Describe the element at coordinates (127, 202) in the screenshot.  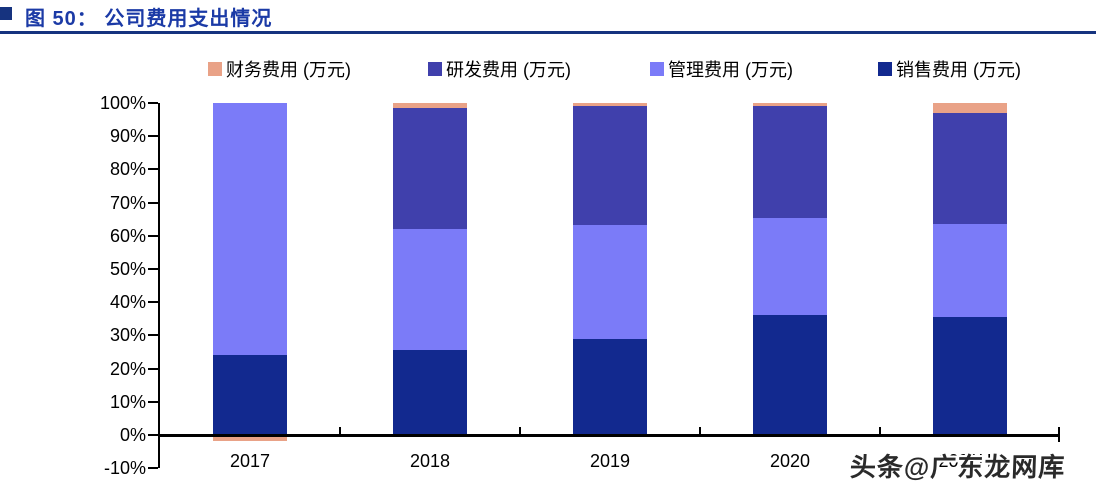
I see `y-axis-label: 70%` at that location.